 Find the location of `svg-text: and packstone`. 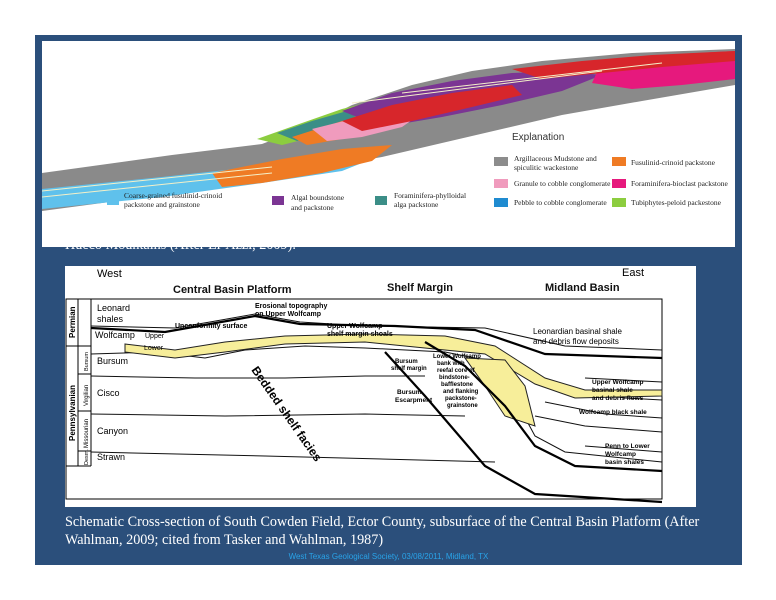

svg-text: and packstone is located at coordinates (312, 207).